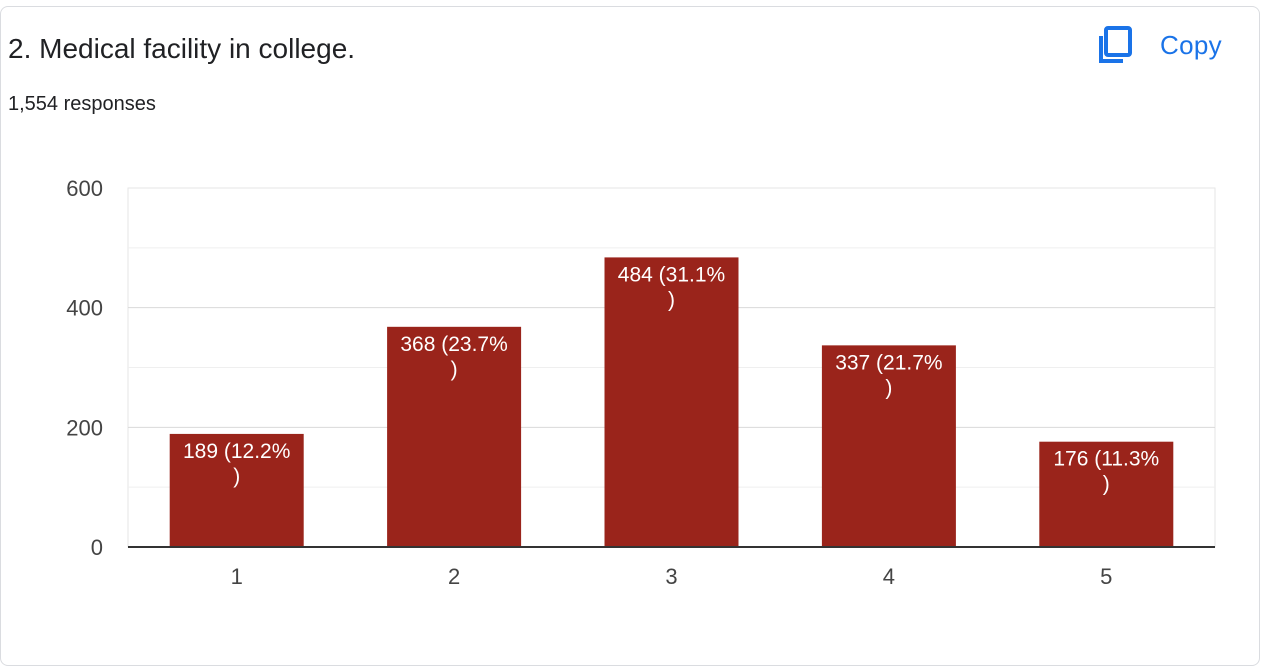 This screenshot has height=666, width=1263. What do you see at coordinates (84, 308) in the screenshot?
I see `y-tick-label: 400` at bounding box center [84, 308].